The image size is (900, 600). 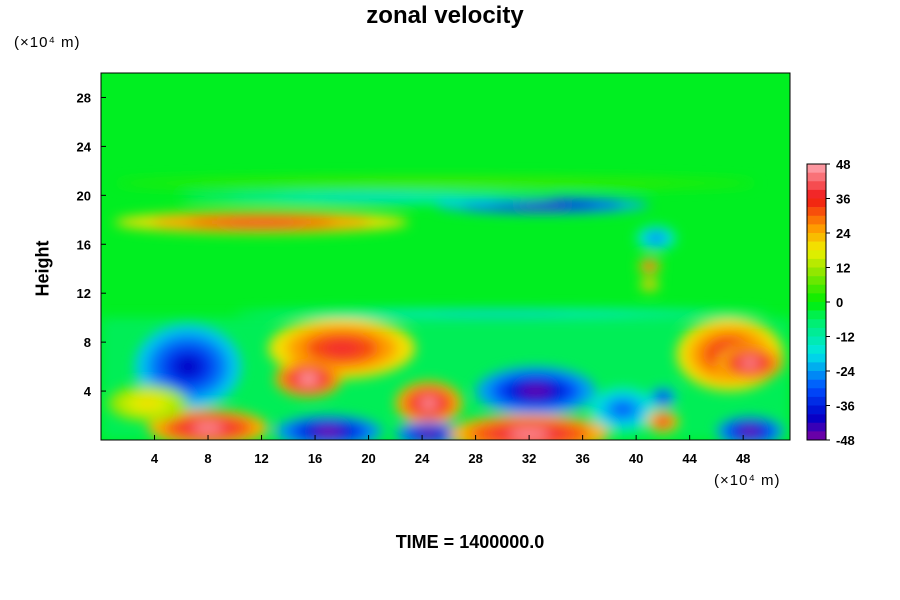 What do you see at coordinates (529, 458) in the screenshot?
I see `x-tick-label-32: 32` at bounding box center [529, 458].